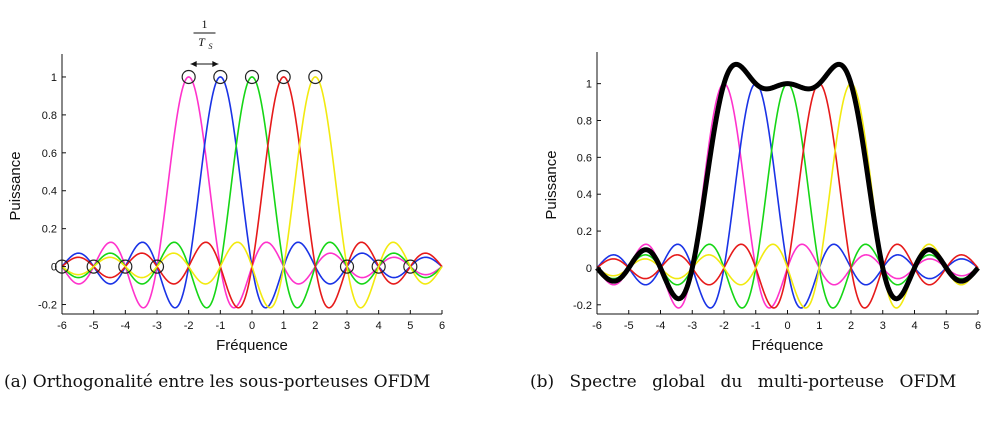 Image resolution: width=983 pixels, height=423 pixels. Describe the element at coordinates (205, 24) in the screenshot. I see `fraction-numerator: 1` at that location.